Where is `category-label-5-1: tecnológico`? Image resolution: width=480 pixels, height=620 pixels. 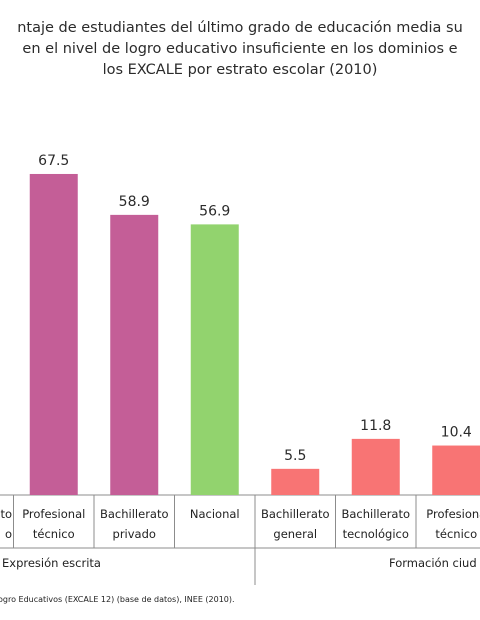
category-label-5-1: tecnológico is located at coordinates (376, 534).